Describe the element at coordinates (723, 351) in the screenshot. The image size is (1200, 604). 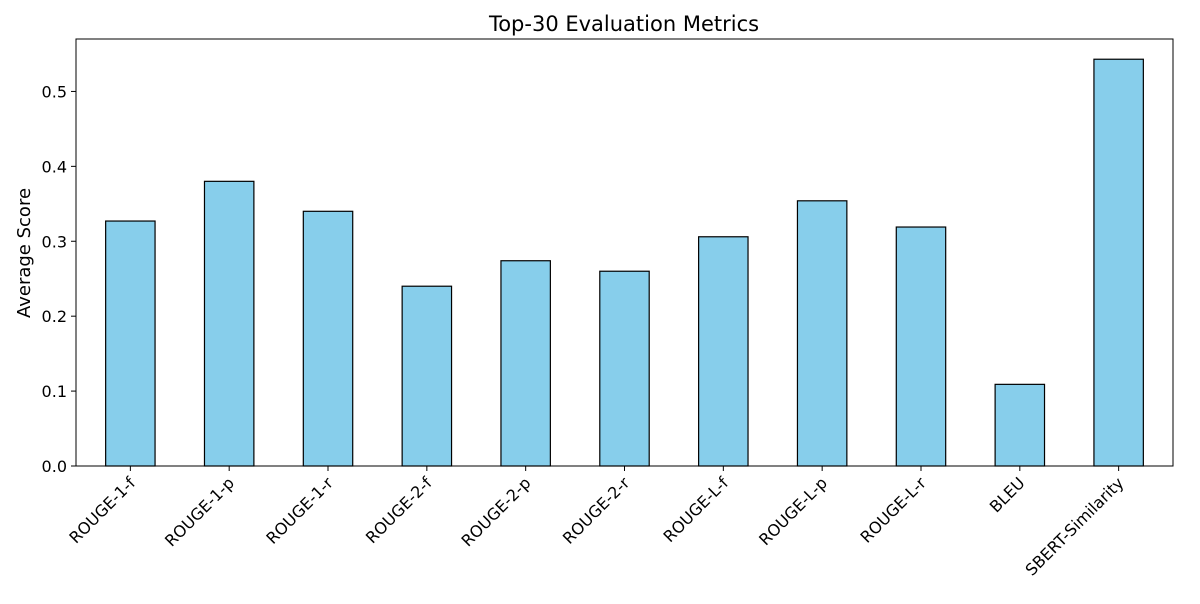
I see `bar-rouge-l-f` at that location.